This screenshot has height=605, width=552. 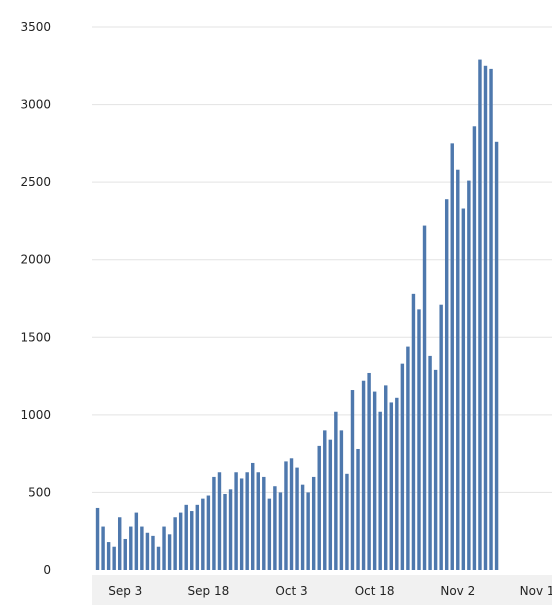 What do you see at coordinates (330, 591) in the screenshot?
I see `x-axis-tick-labels: Sep 3 Sep 18 Oct 3 Oct 18 Nov 2 Nov 17` at bounding box center [330, 591].